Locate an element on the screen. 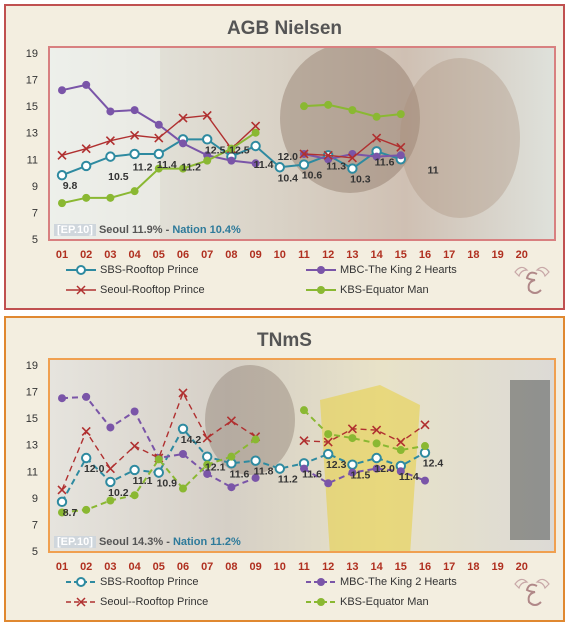  data-label: 11.8 is located at coordinates (264, 472).